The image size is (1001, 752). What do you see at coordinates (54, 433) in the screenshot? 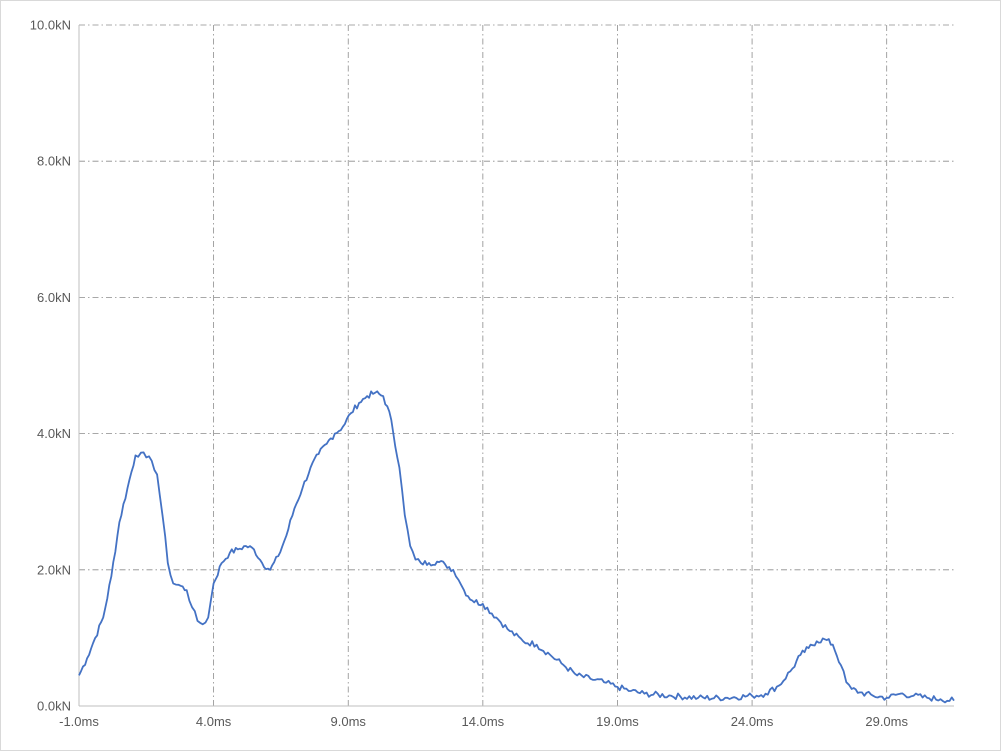
I see `y-tick-label: 4.0kN` at bounding box center [54, 433].